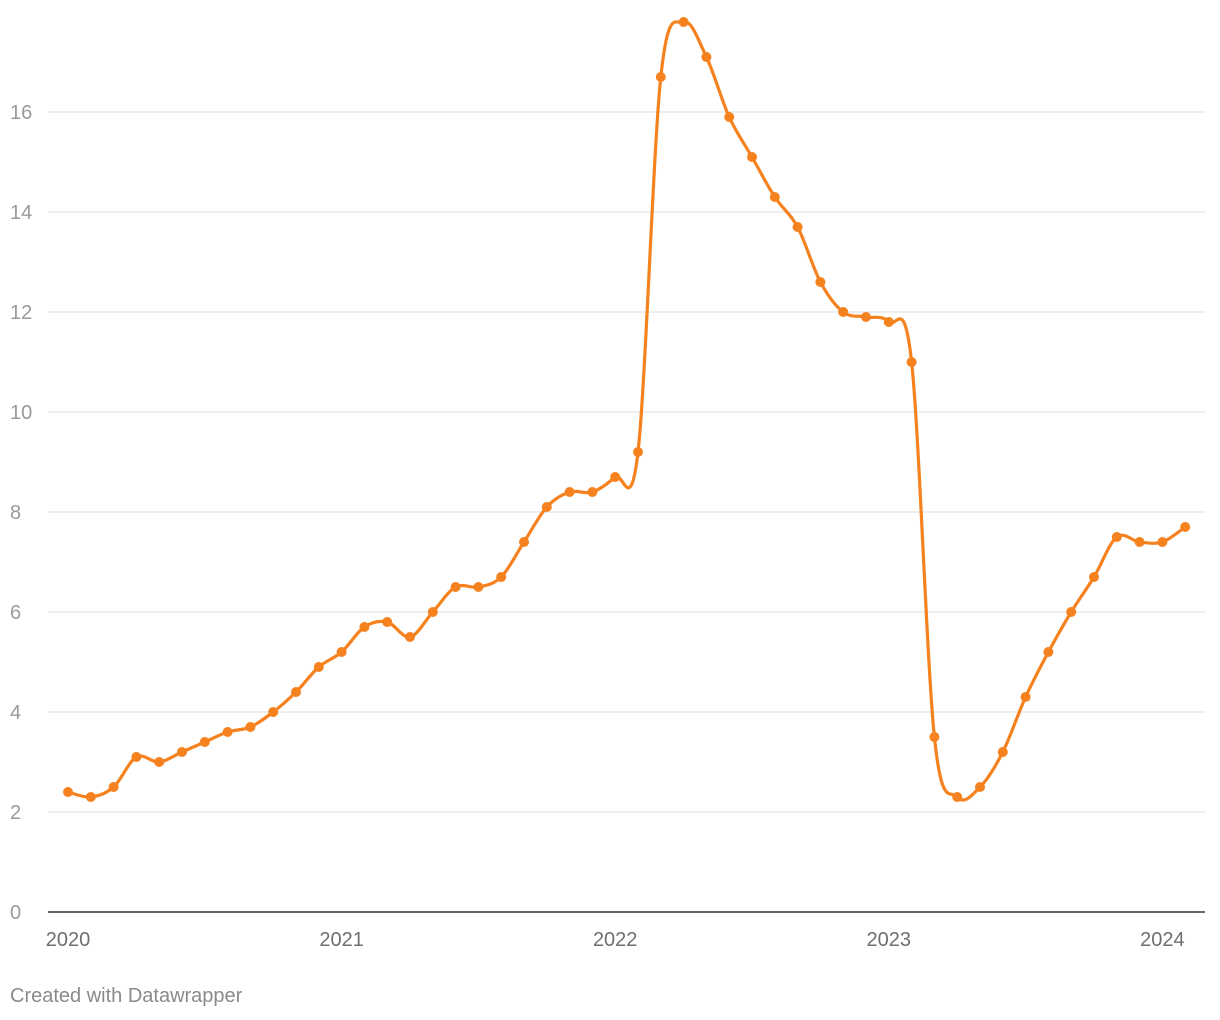 The height and width of the screenshot is (1020, 1220). Describe the element at coordinates (21, 213) in the screenshot. I see `y-tick-label-14: 14` at that location.